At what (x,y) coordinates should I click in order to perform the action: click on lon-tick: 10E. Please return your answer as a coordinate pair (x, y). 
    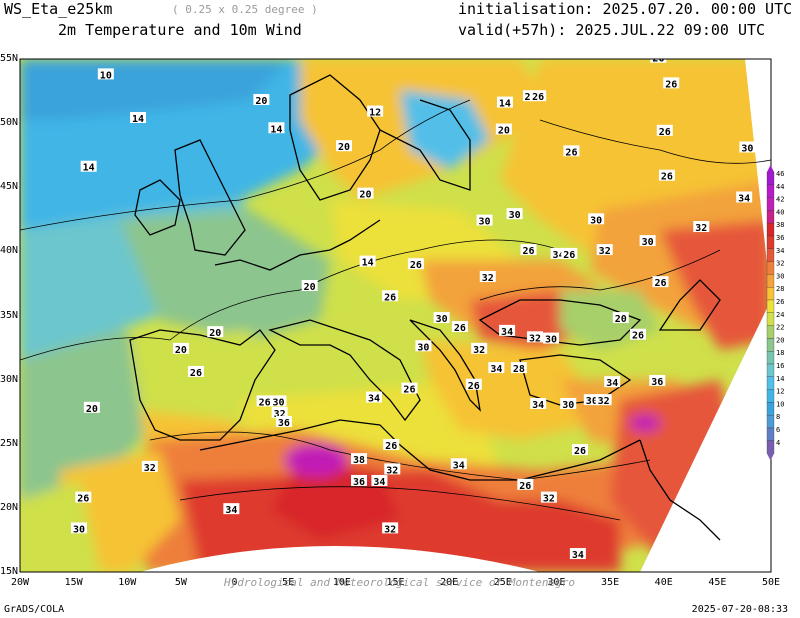
    Looking at the image, I should click on (341, 582).